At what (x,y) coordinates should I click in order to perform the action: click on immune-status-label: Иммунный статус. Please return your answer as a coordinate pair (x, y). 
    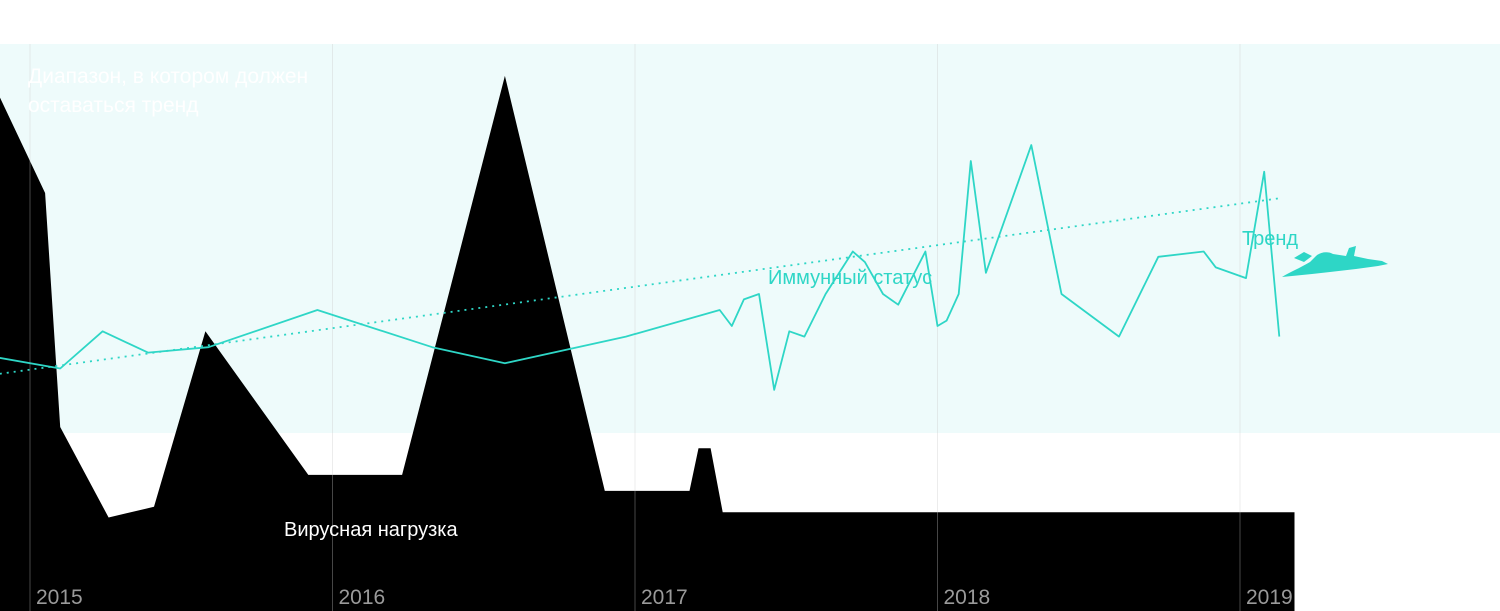
    Looking at the image, I should click on (850, 278).